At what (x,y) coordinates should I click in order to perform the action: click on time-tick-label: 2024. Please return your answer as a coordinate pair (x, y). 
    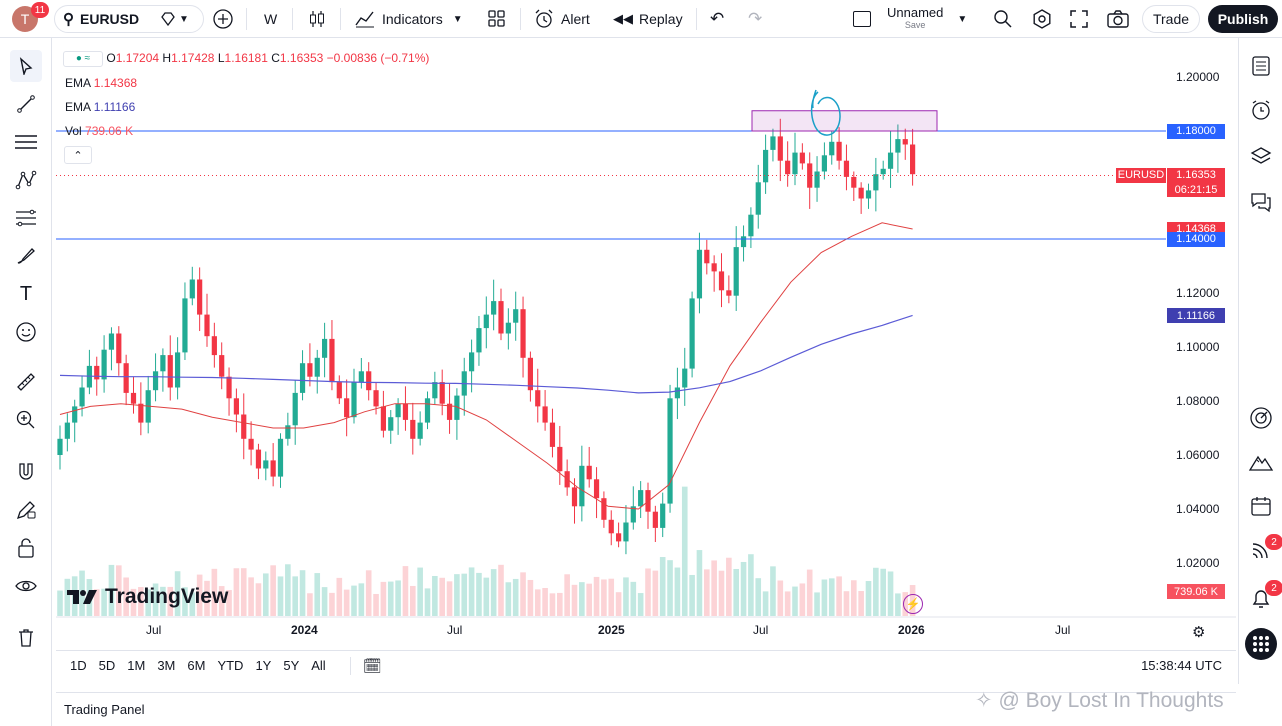
    Looking at the image, I should click on (304, 630).